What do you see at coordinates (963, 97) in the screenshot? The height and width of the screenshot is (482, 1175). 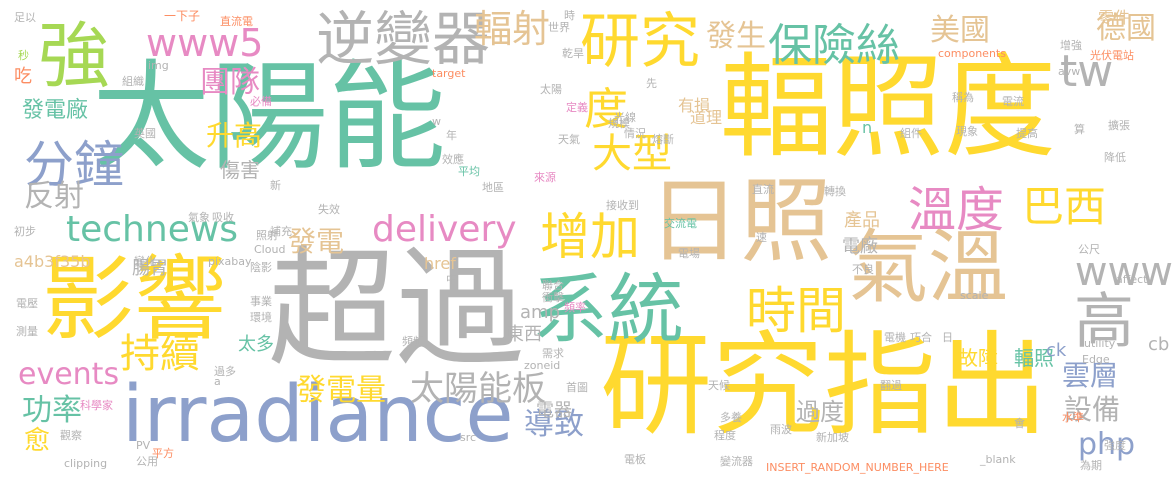 I see `word-cheng-wei: 稱為` at bounding box center [963, 97].